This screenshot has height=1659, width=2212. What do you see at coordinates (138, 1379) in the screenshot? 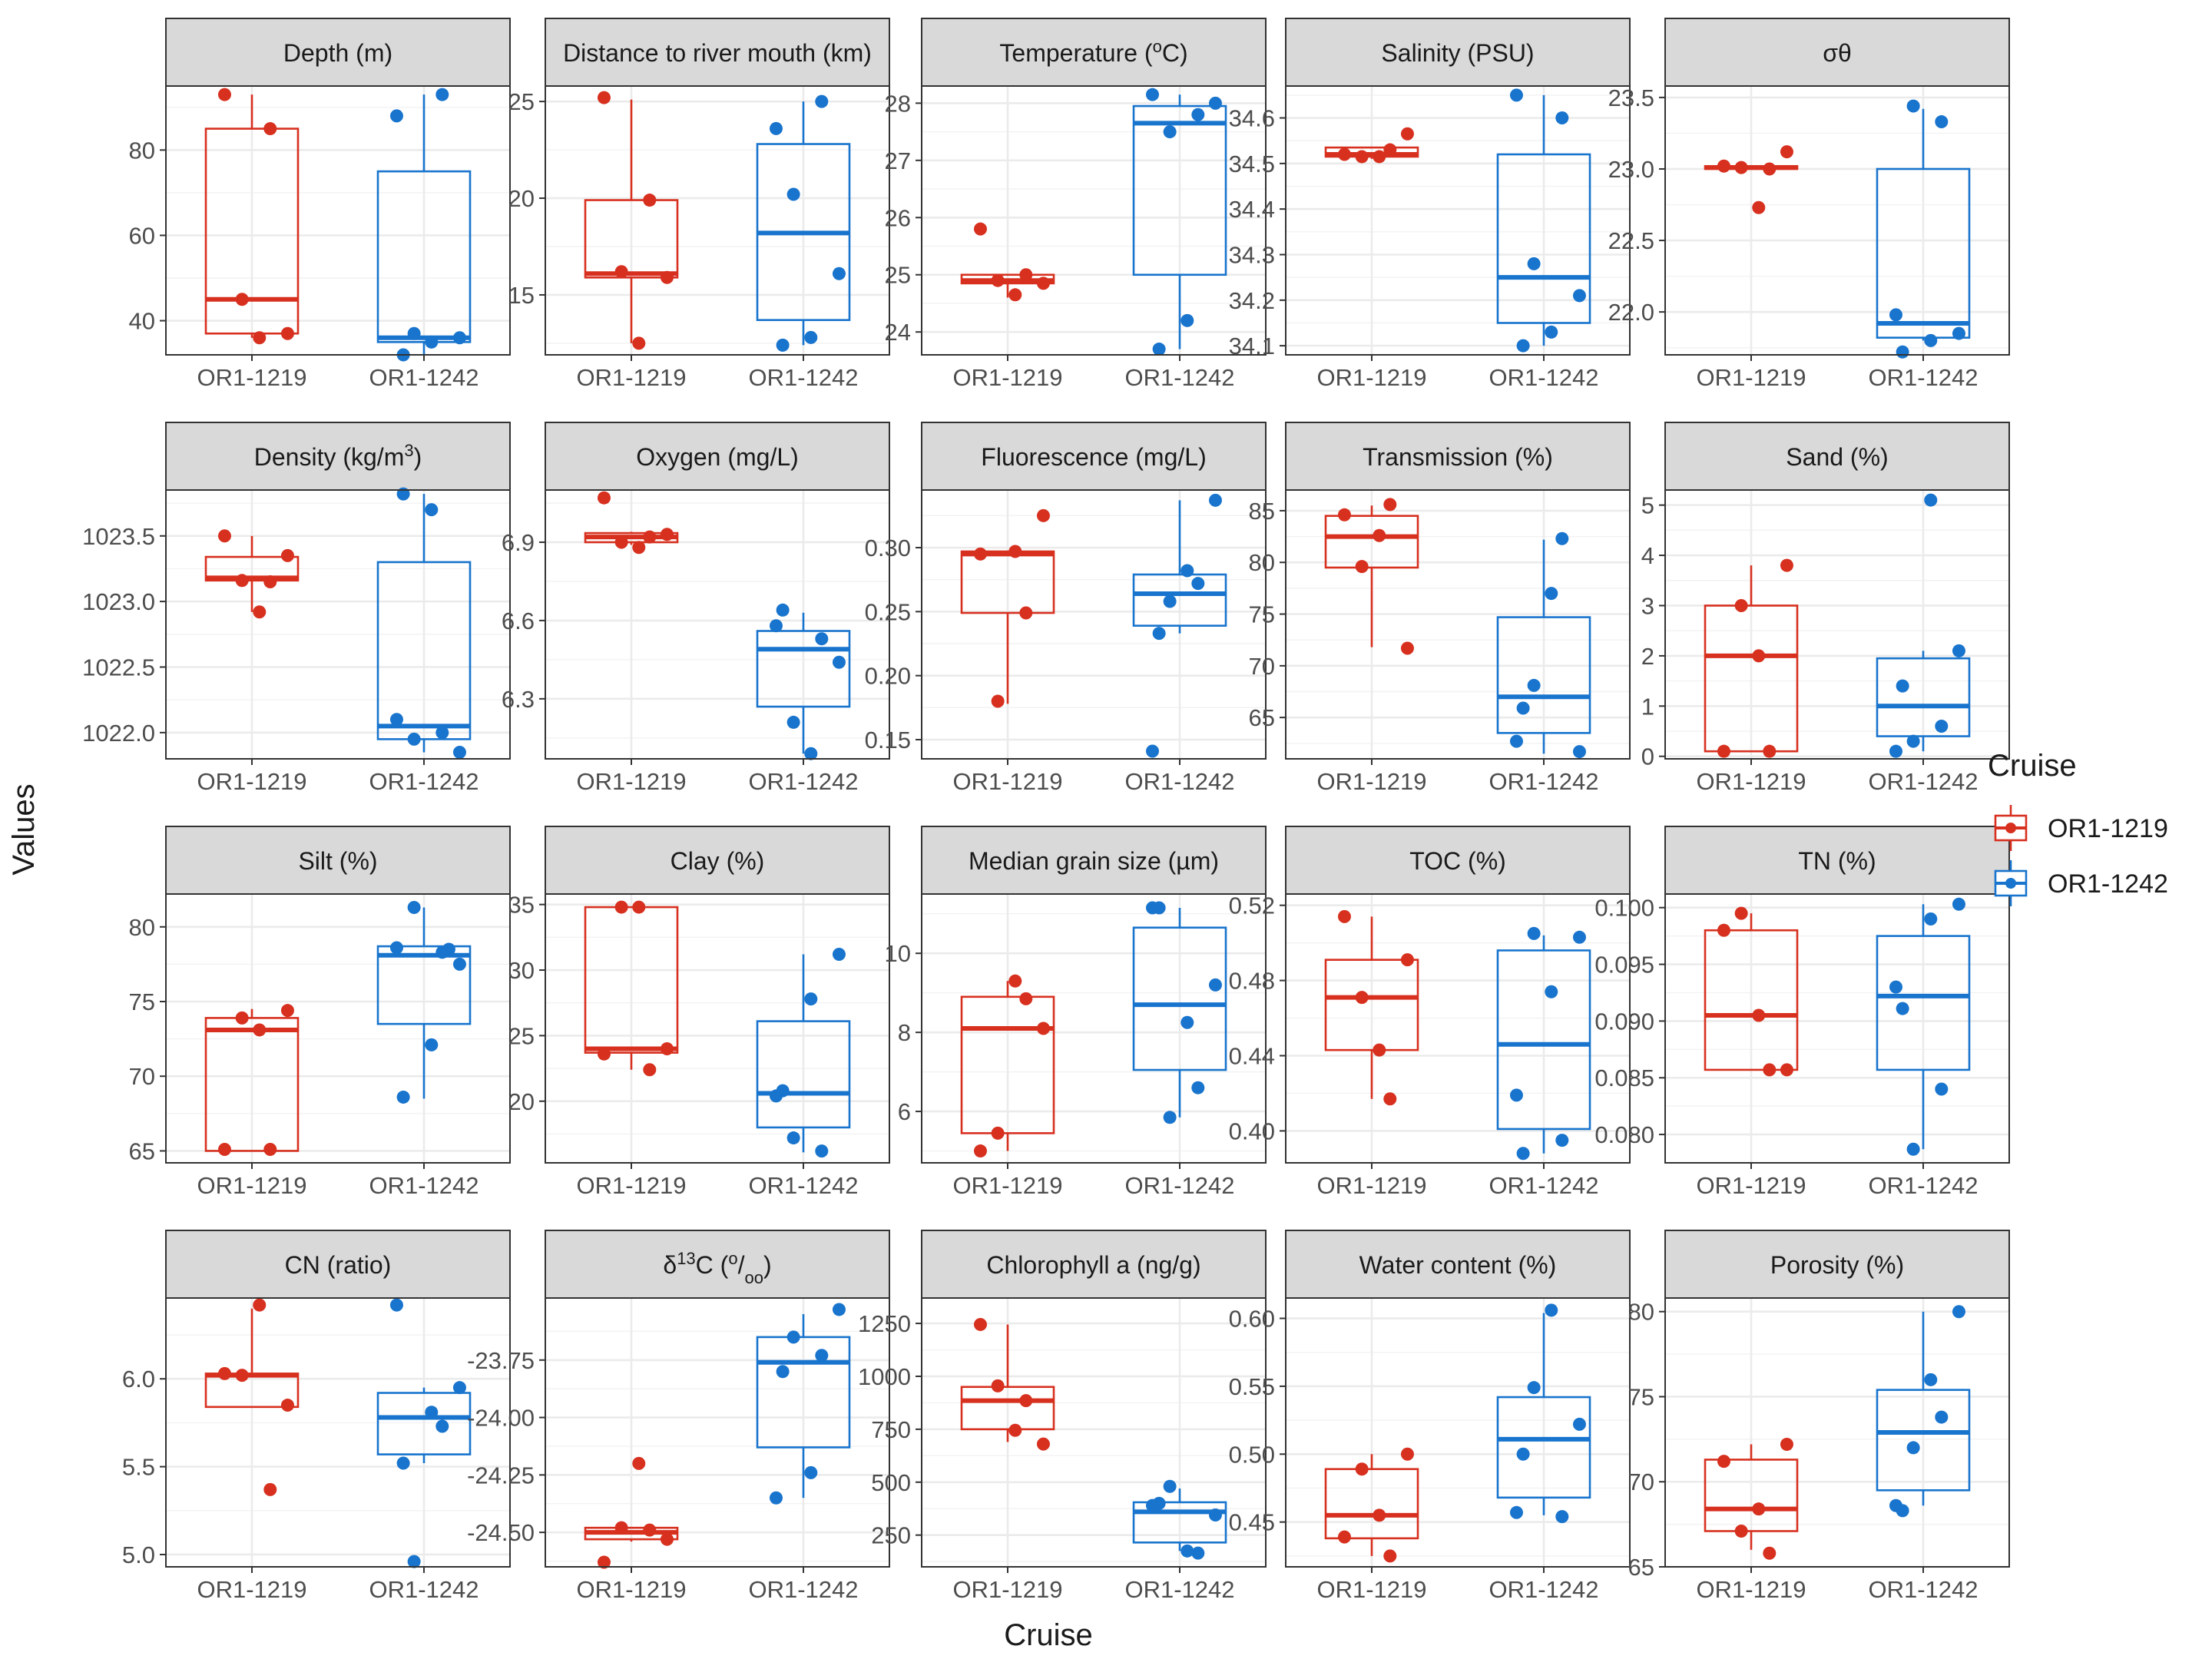
I see `y-tick-label: 6.0` at bounding box center [138, 1379].